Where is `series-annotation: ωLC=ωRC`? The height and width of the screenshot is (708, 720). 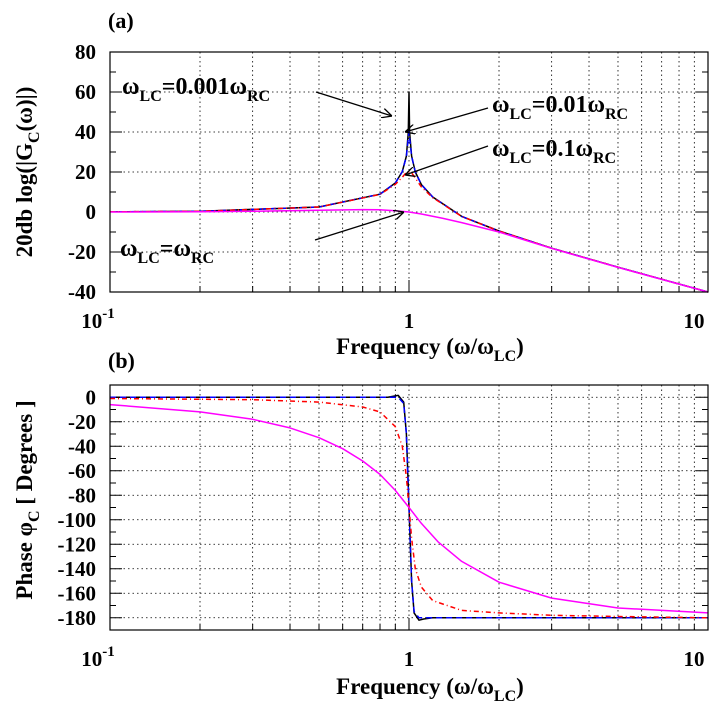 series-annotation: ωLC=ωRC is located at coordinates (167, 251).